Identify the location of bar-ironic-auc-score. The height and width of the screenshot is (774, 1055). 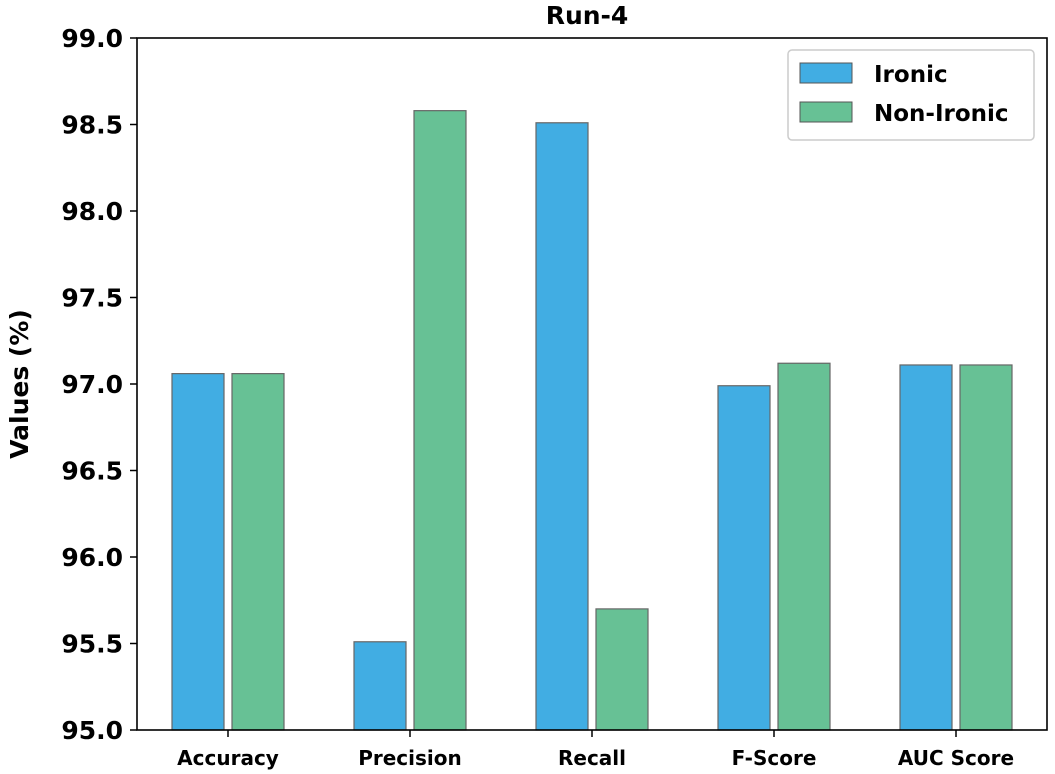
(926, 547).